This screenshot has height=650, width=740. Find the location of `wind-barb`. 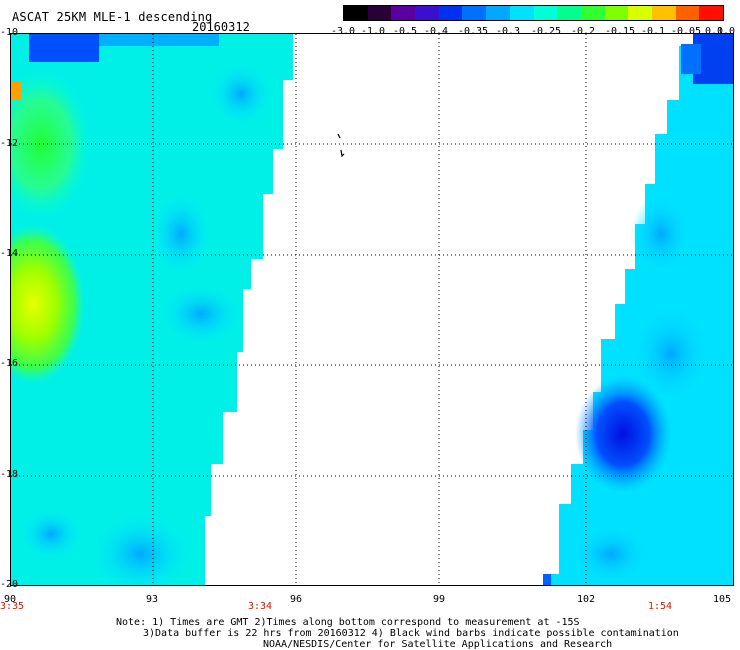

wind-barb is located at coordinates (341, 145).